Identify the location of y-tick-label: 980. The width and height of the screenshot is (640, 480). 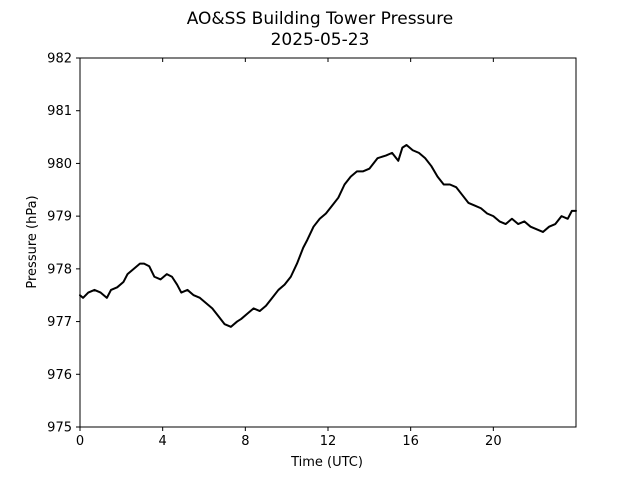
(59, 164).